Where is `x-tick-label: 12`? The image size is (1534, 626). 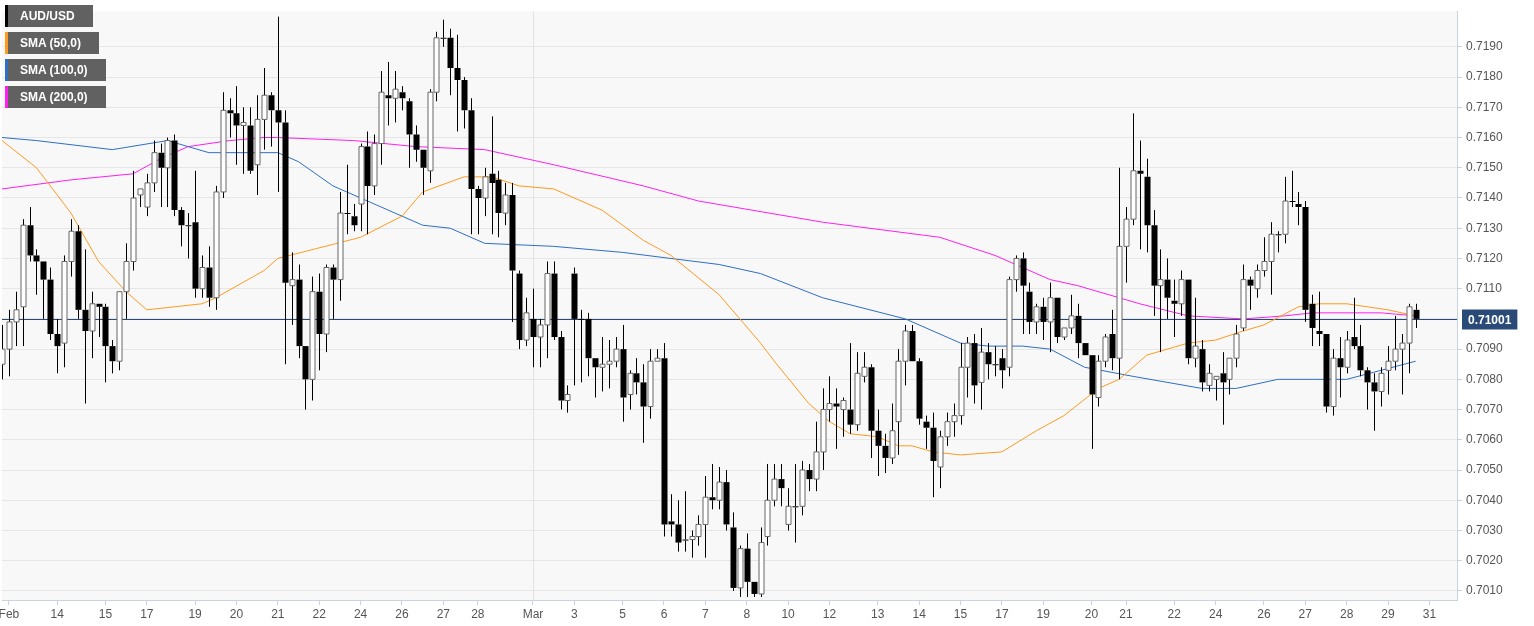 x-tick-label: 12 is located at coordinates (829, 613).